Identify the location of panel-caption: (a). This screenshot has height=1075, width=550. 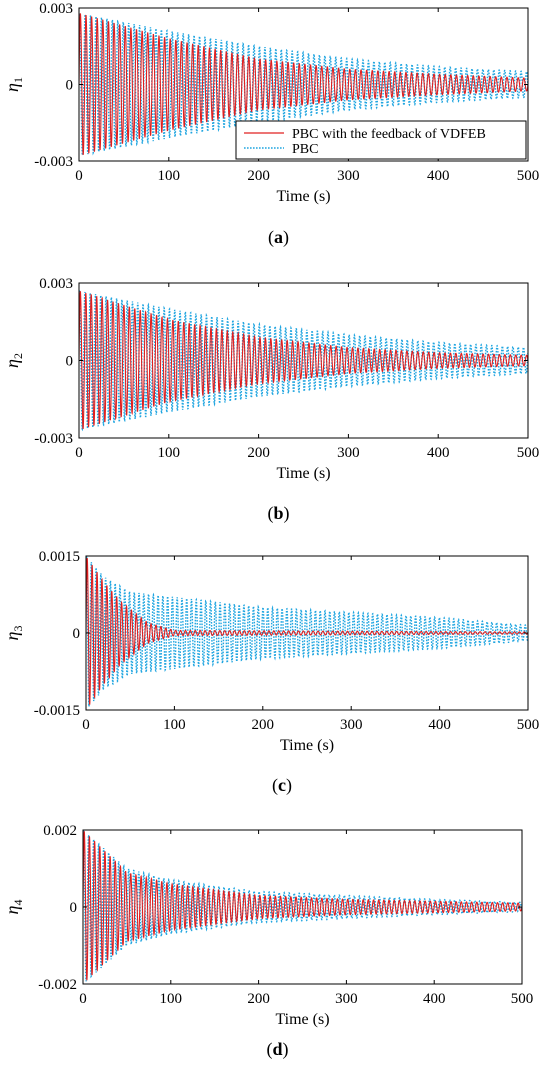
(278, 237).